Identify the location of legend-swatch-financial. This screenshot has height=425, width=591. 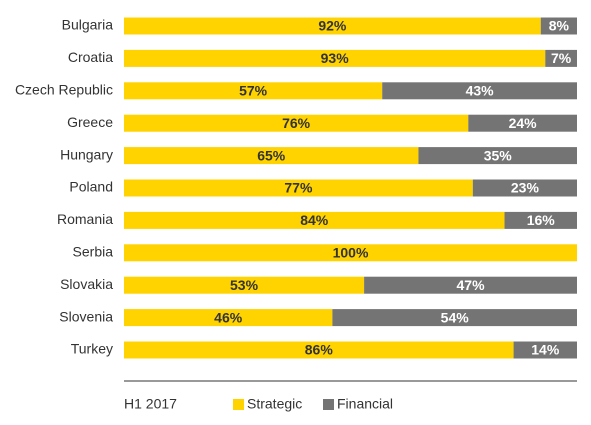
(328, 404).